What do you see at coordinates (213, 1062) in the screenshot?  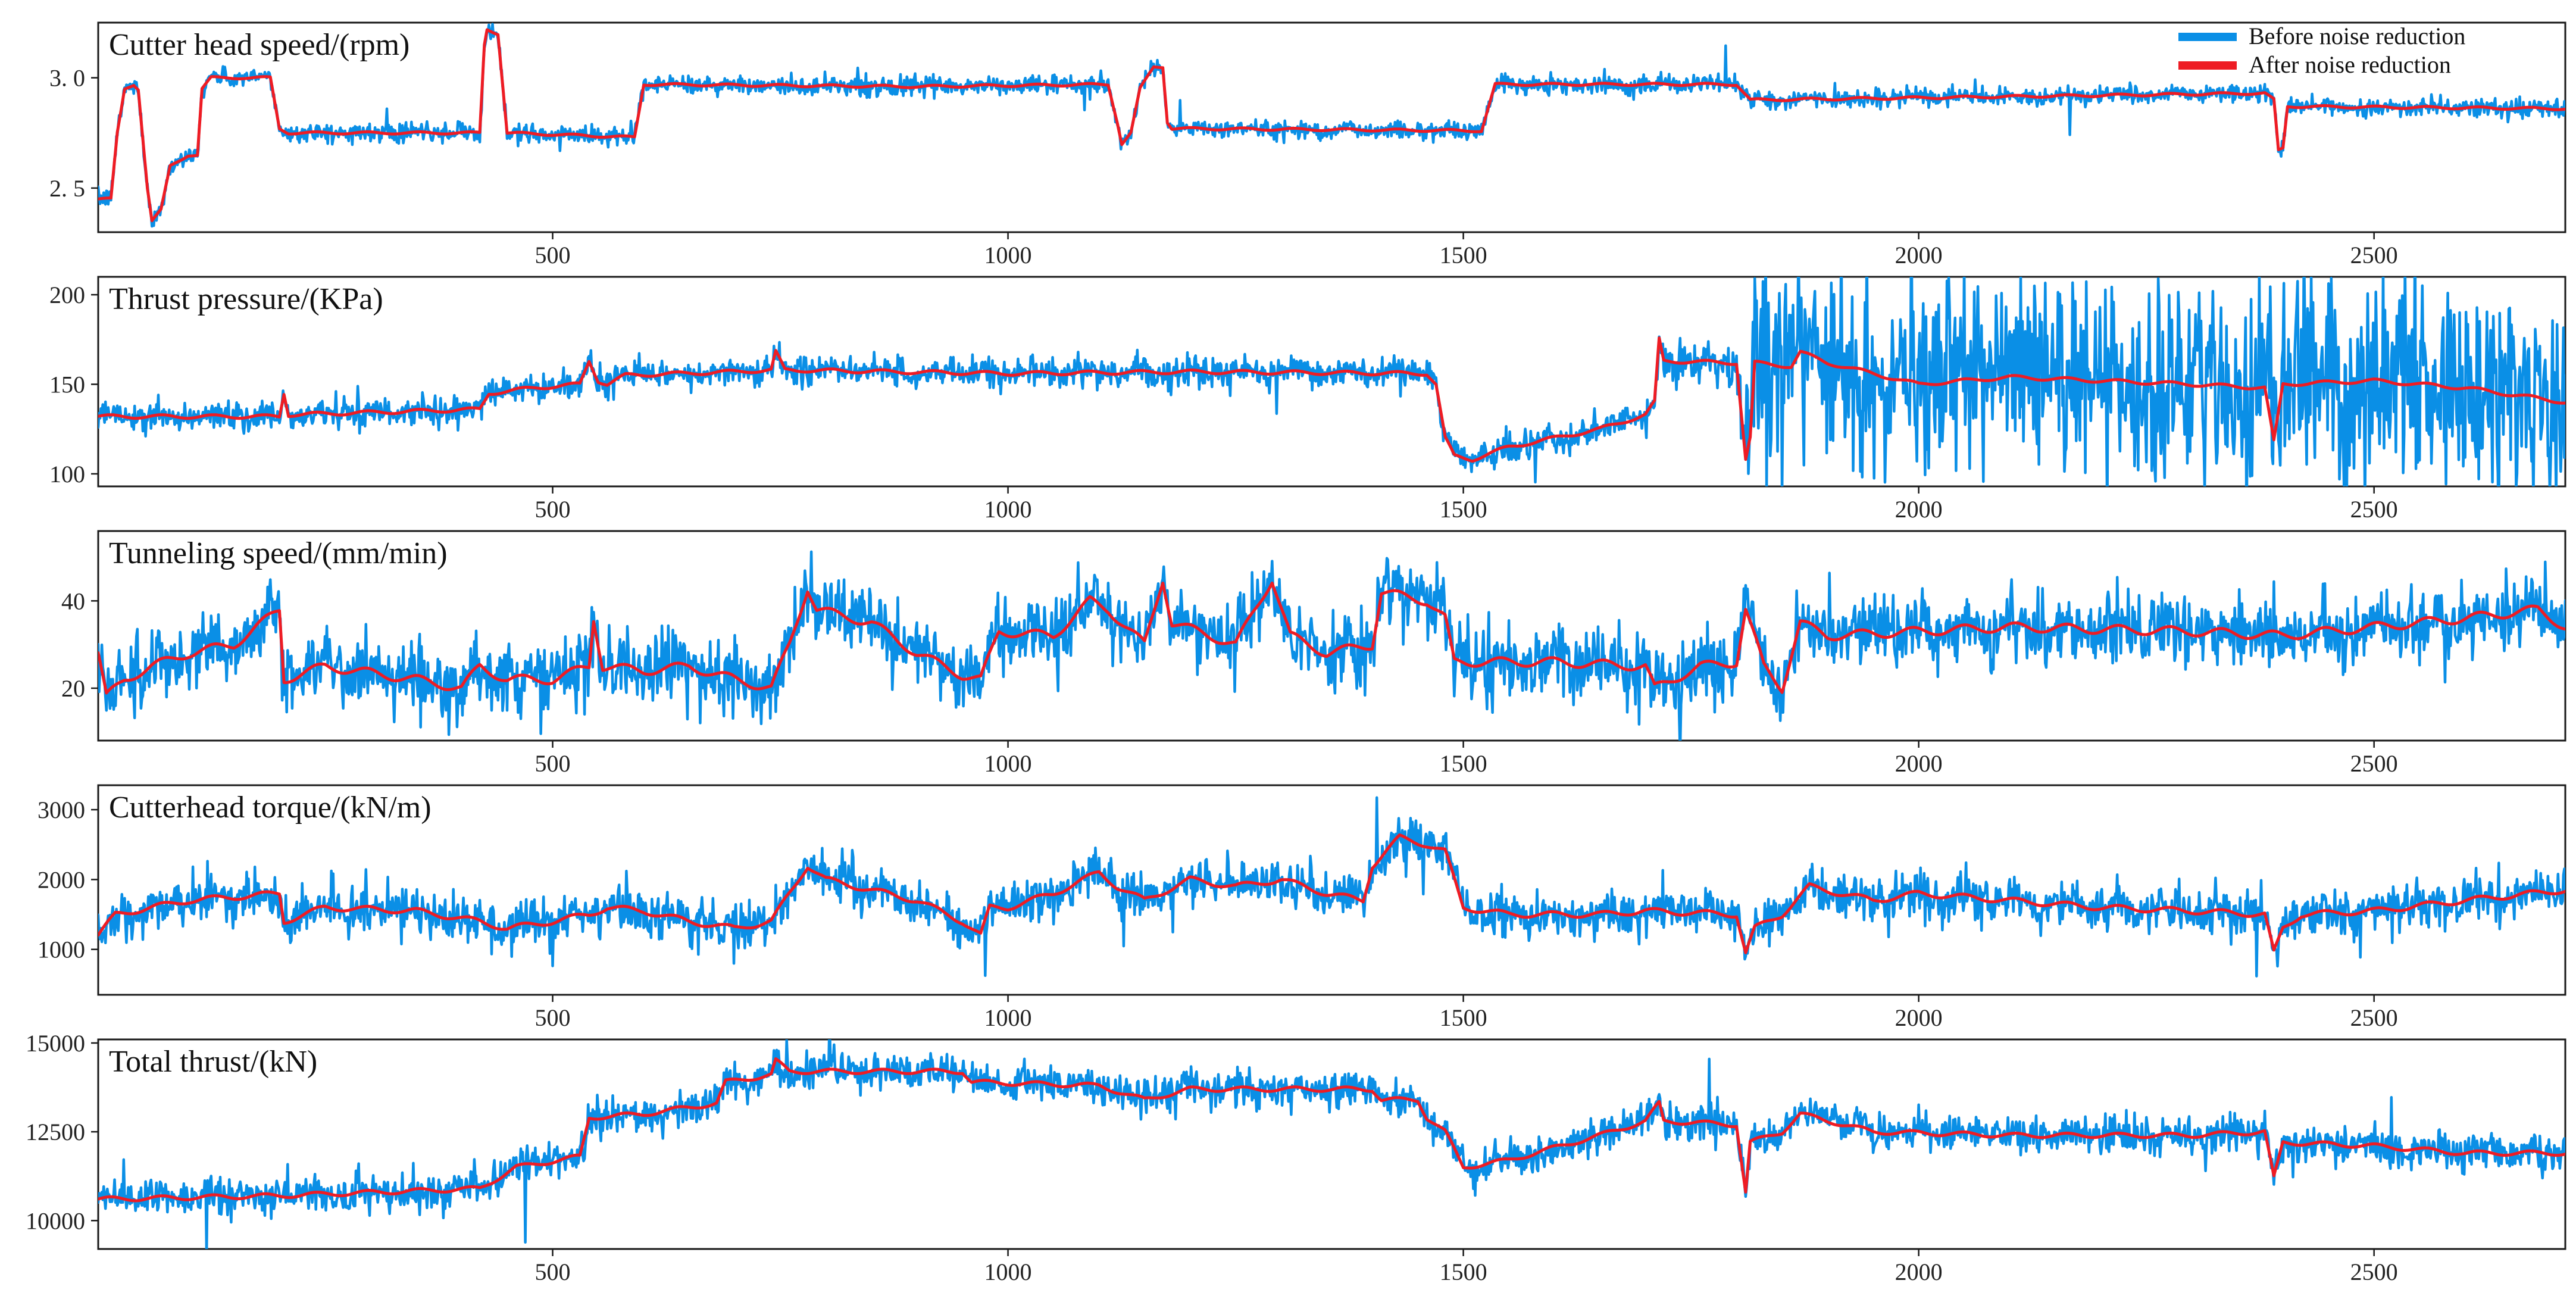 I see `panel-title: Total thrust/(kN)` at bounding box center [213, 1062].